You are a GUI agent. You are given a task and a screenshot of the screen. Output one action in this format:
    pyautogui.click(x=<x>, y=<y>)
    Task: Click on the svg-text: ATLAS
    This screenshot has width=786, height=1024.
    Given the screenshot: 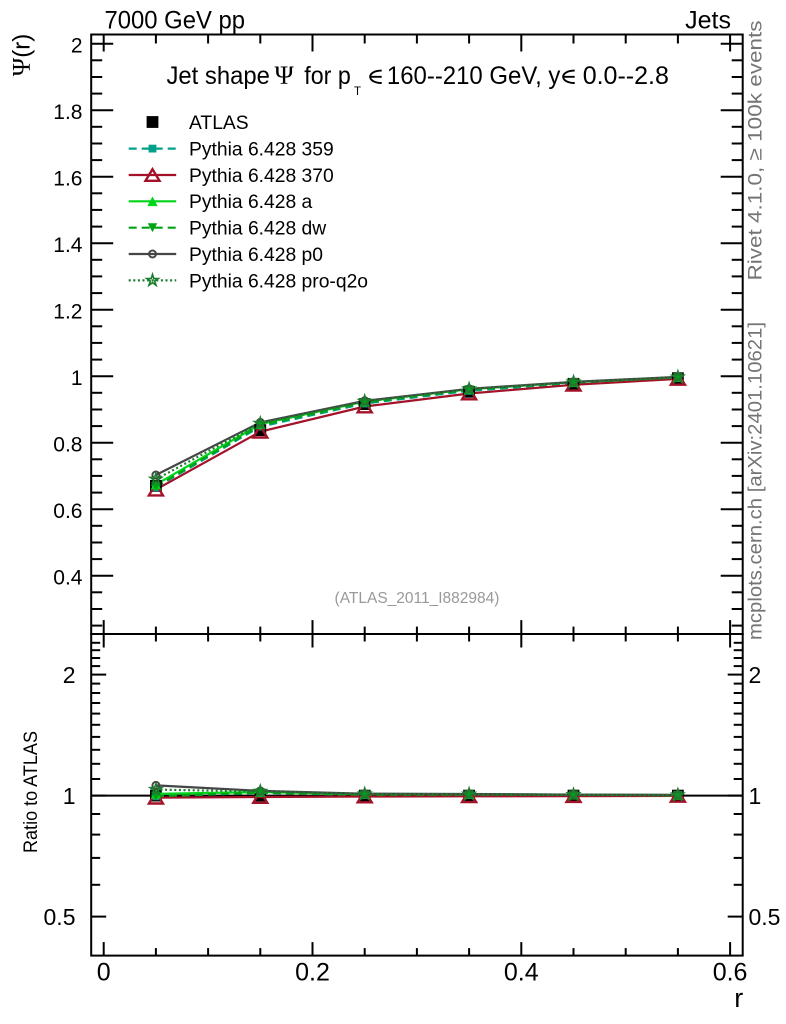 What is the action you would take?
    pyautogui.click(x=219, y=123)
    